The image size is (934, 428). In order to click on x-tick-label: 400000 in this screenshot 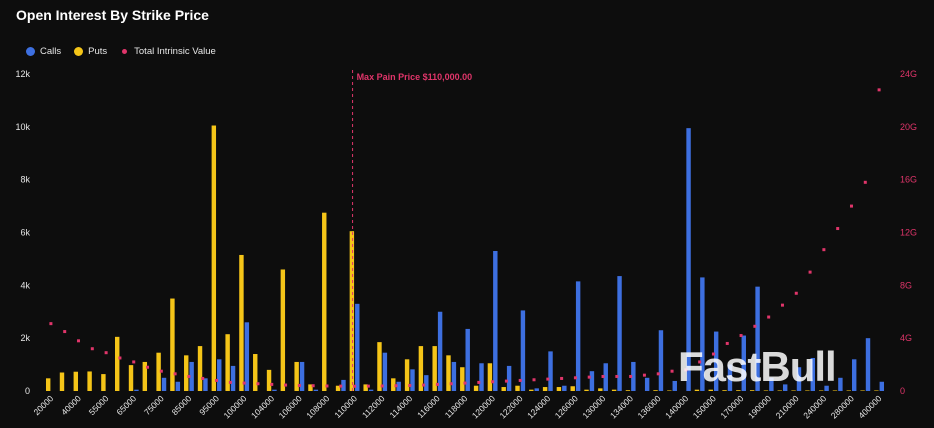, I will do `click(869, 406)`.